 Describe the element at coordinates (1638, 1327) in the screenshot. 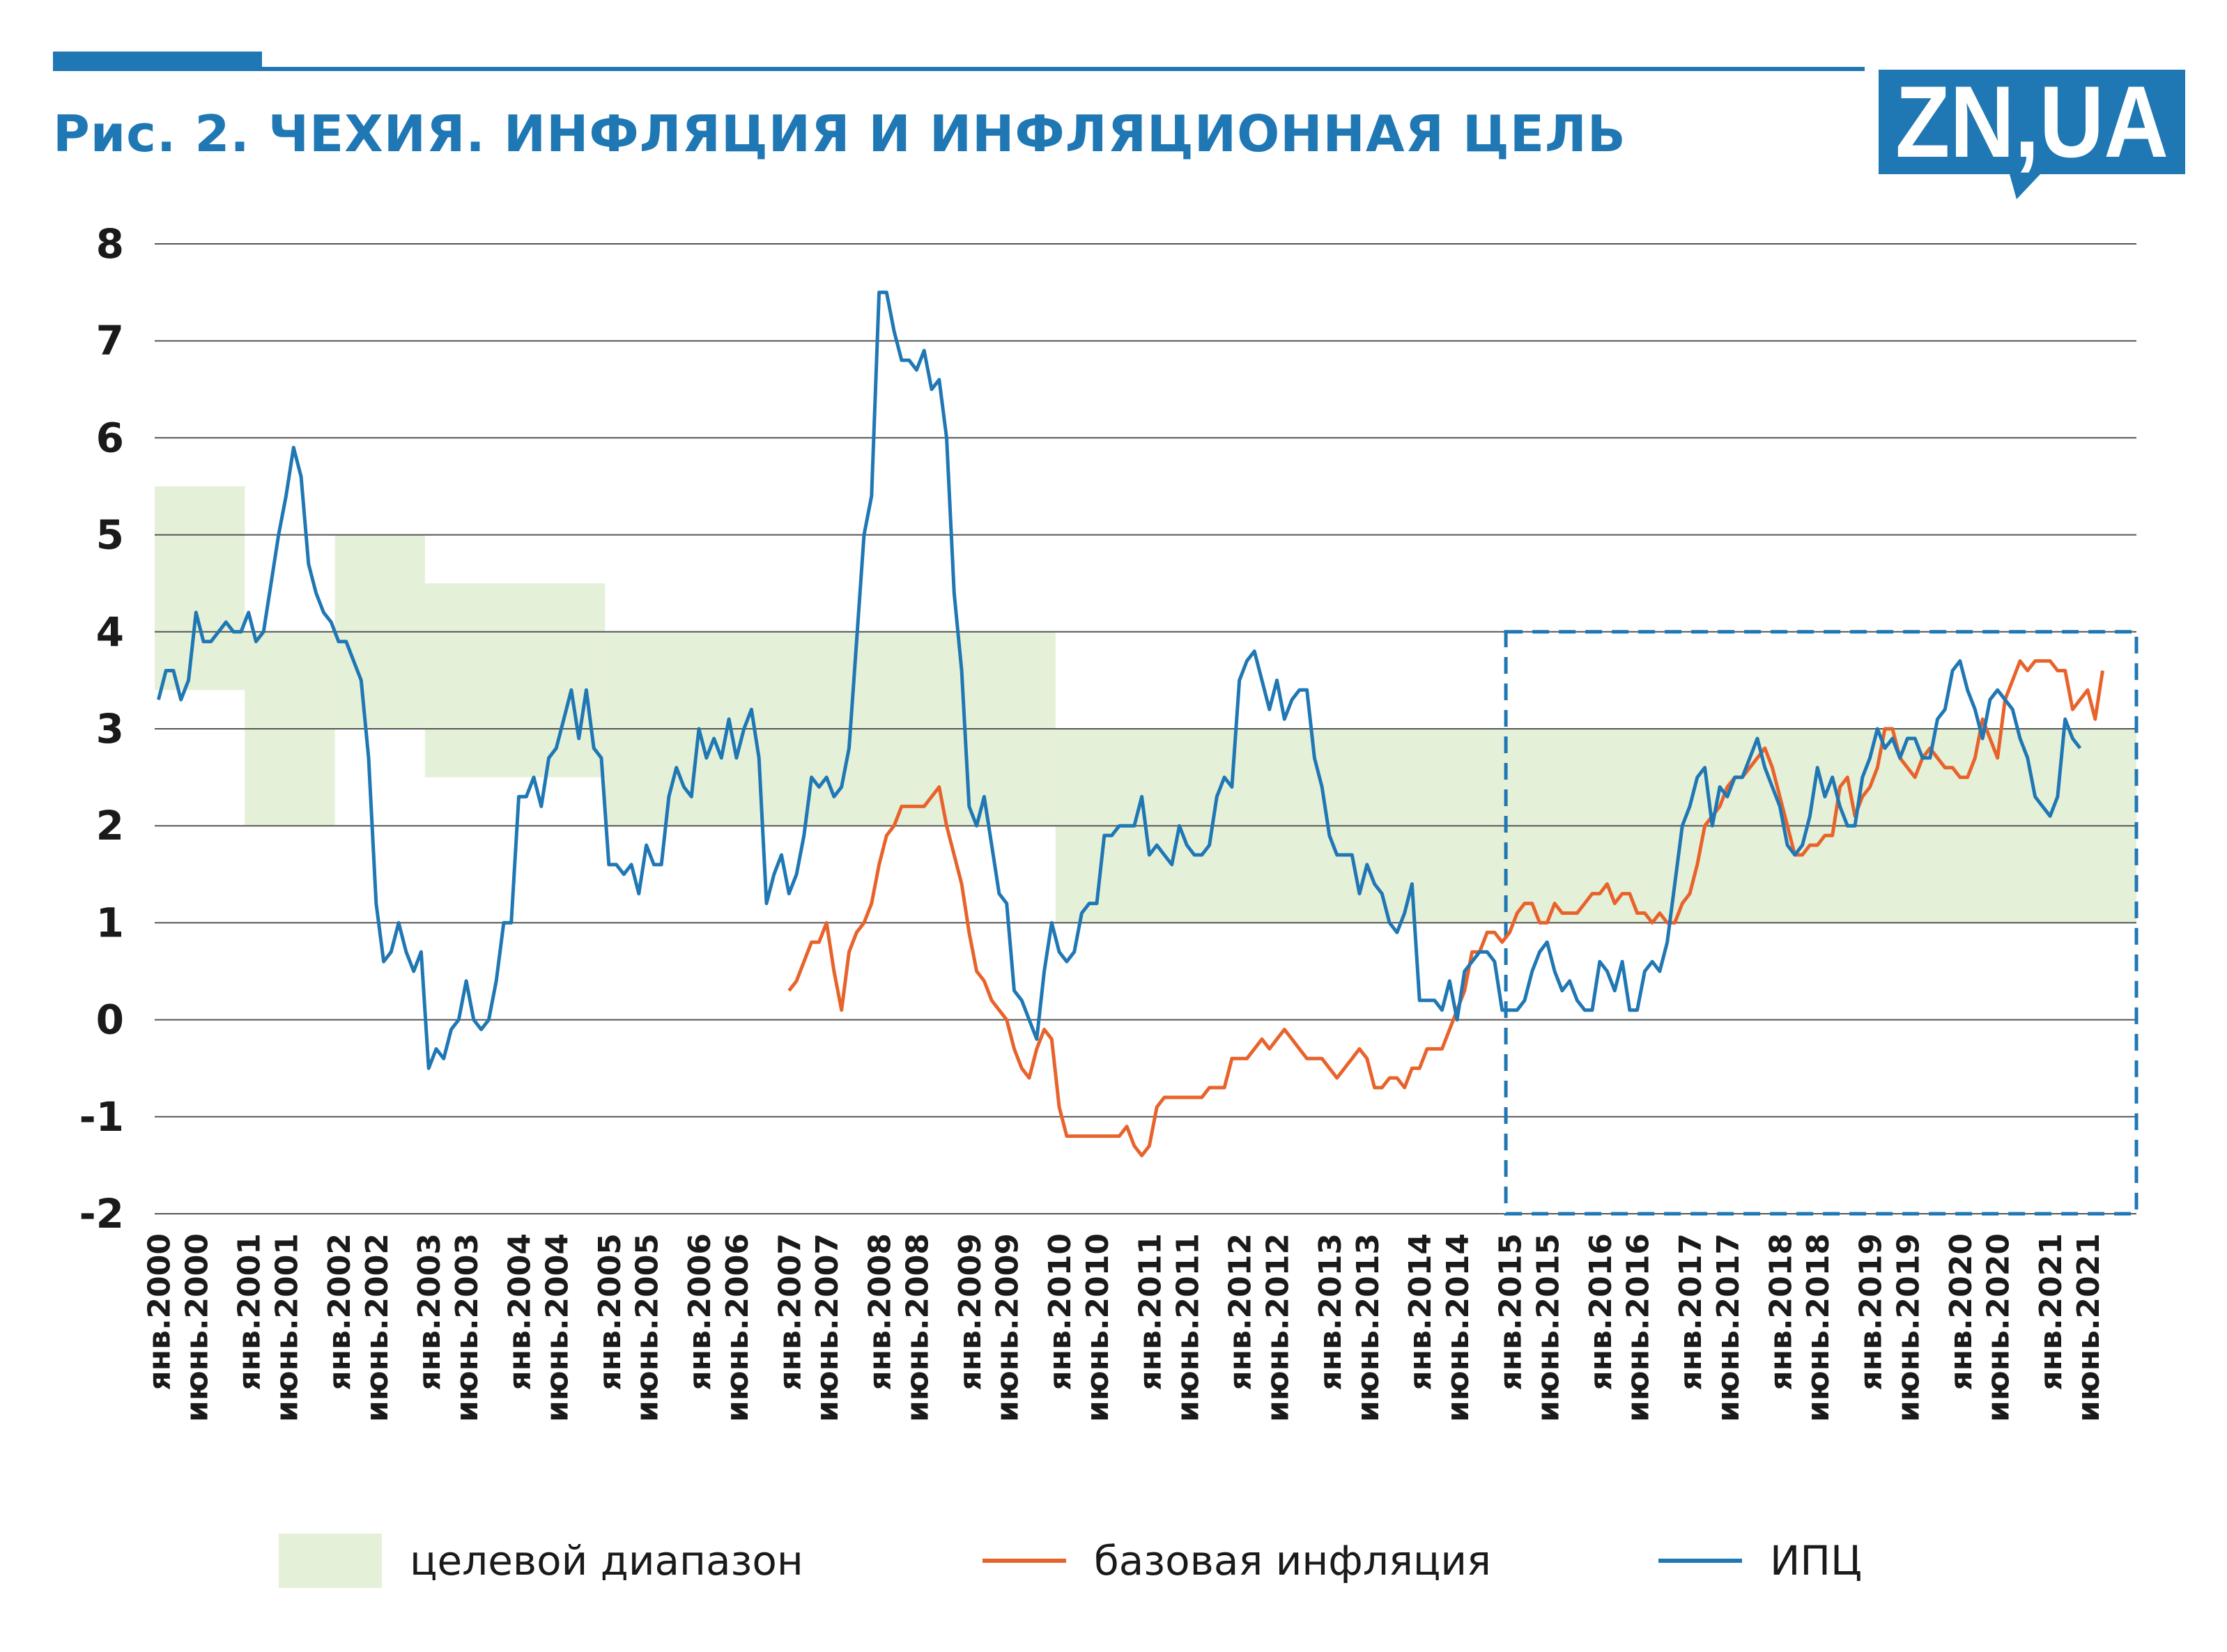

I see `x-tick-label: июнь.2016` at that location.